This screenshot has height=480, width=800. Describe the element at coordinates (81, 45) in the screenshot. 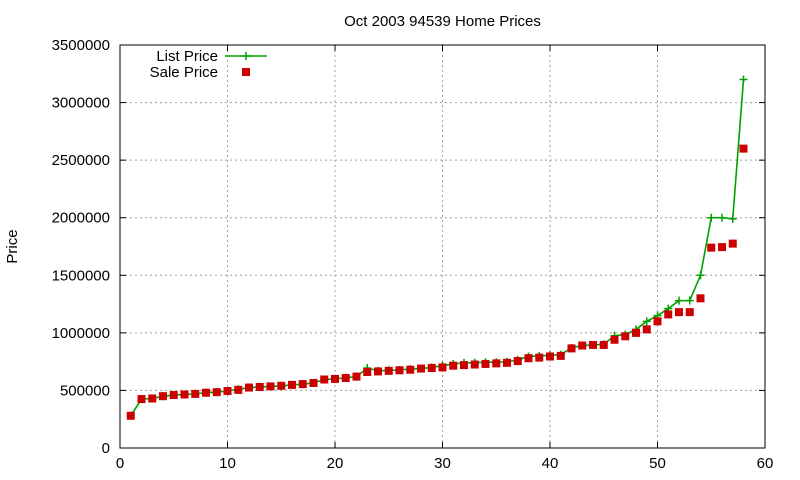

I see `y-tick-label: 3500000` at that location.